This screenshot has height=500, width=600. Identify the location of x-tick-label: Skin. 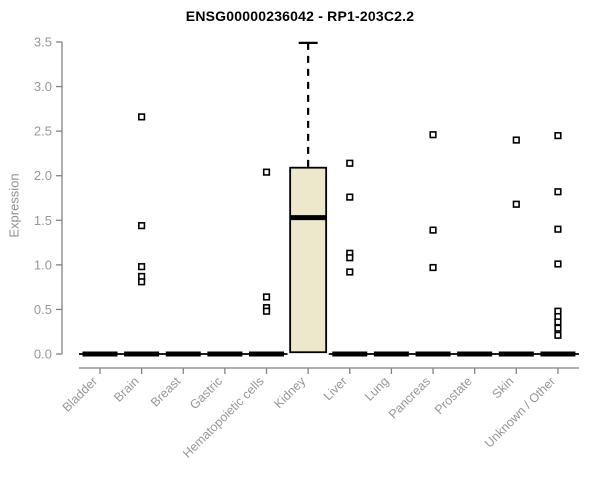
(502, 387).